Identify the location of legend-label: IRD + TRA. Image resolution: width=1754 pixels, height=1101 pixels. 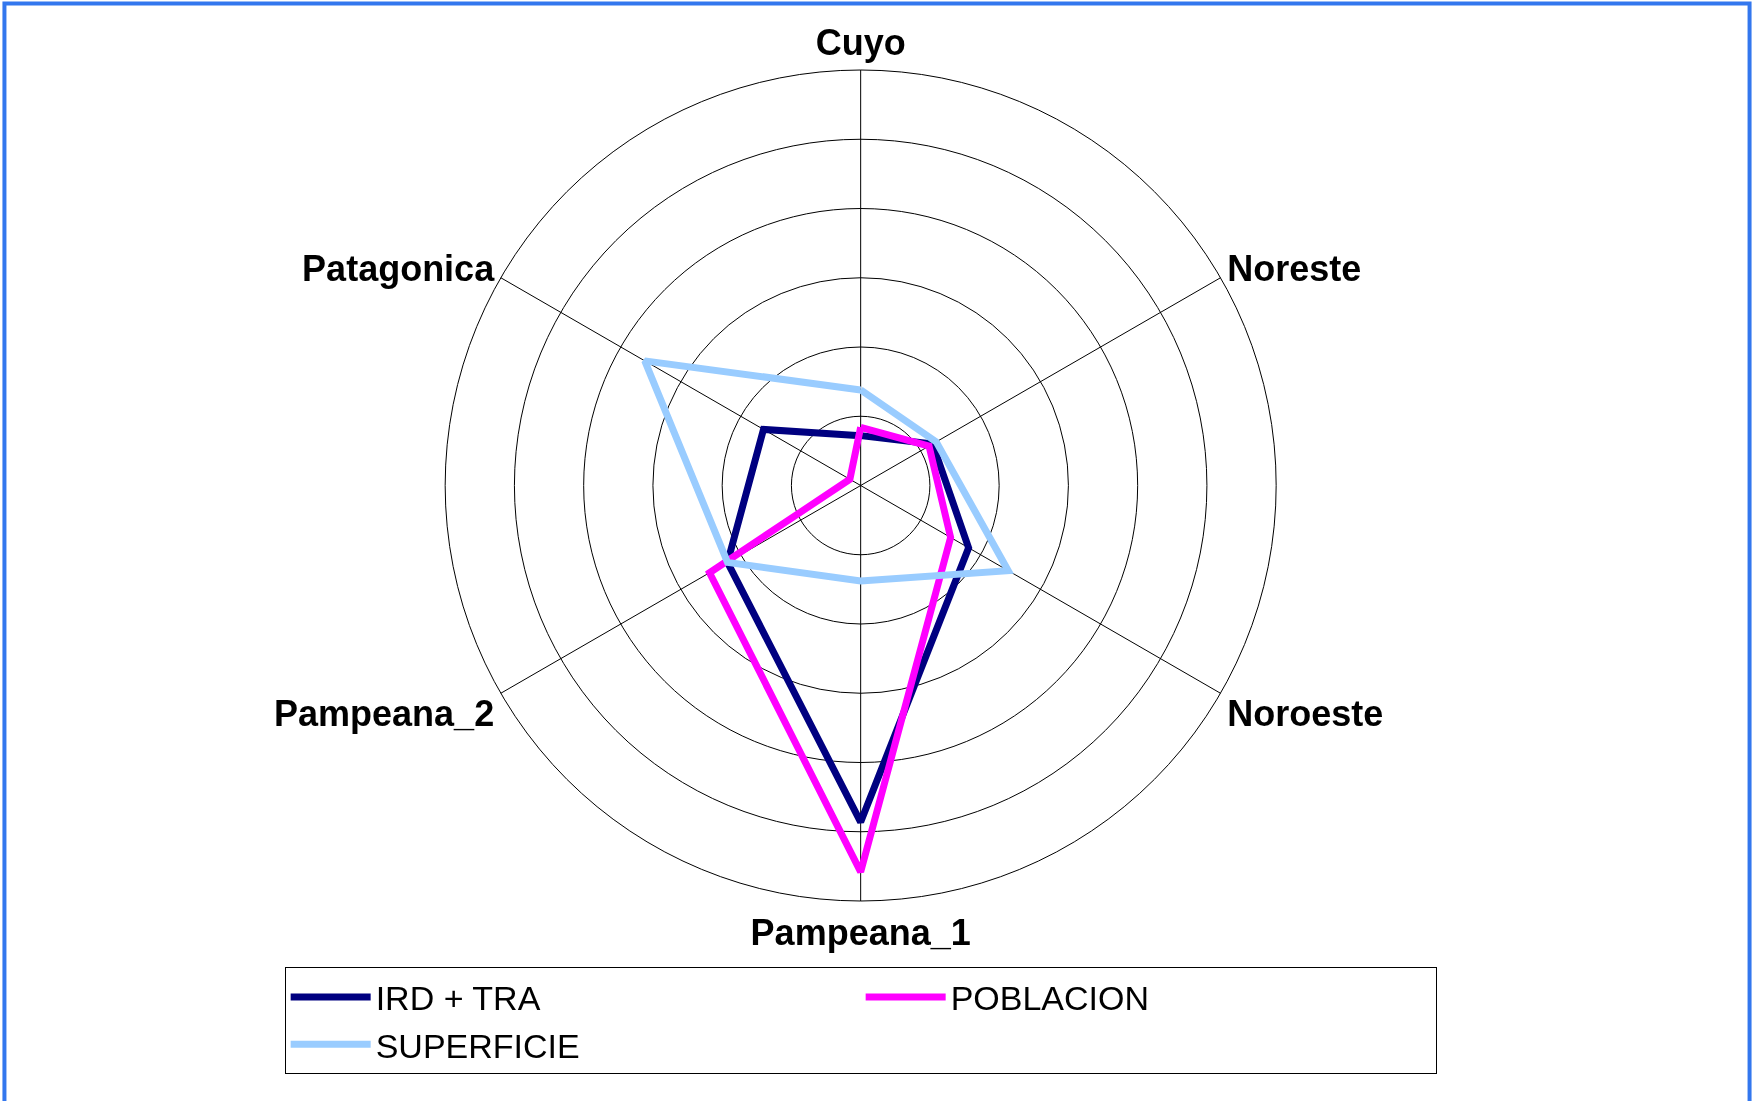
(458, 998).